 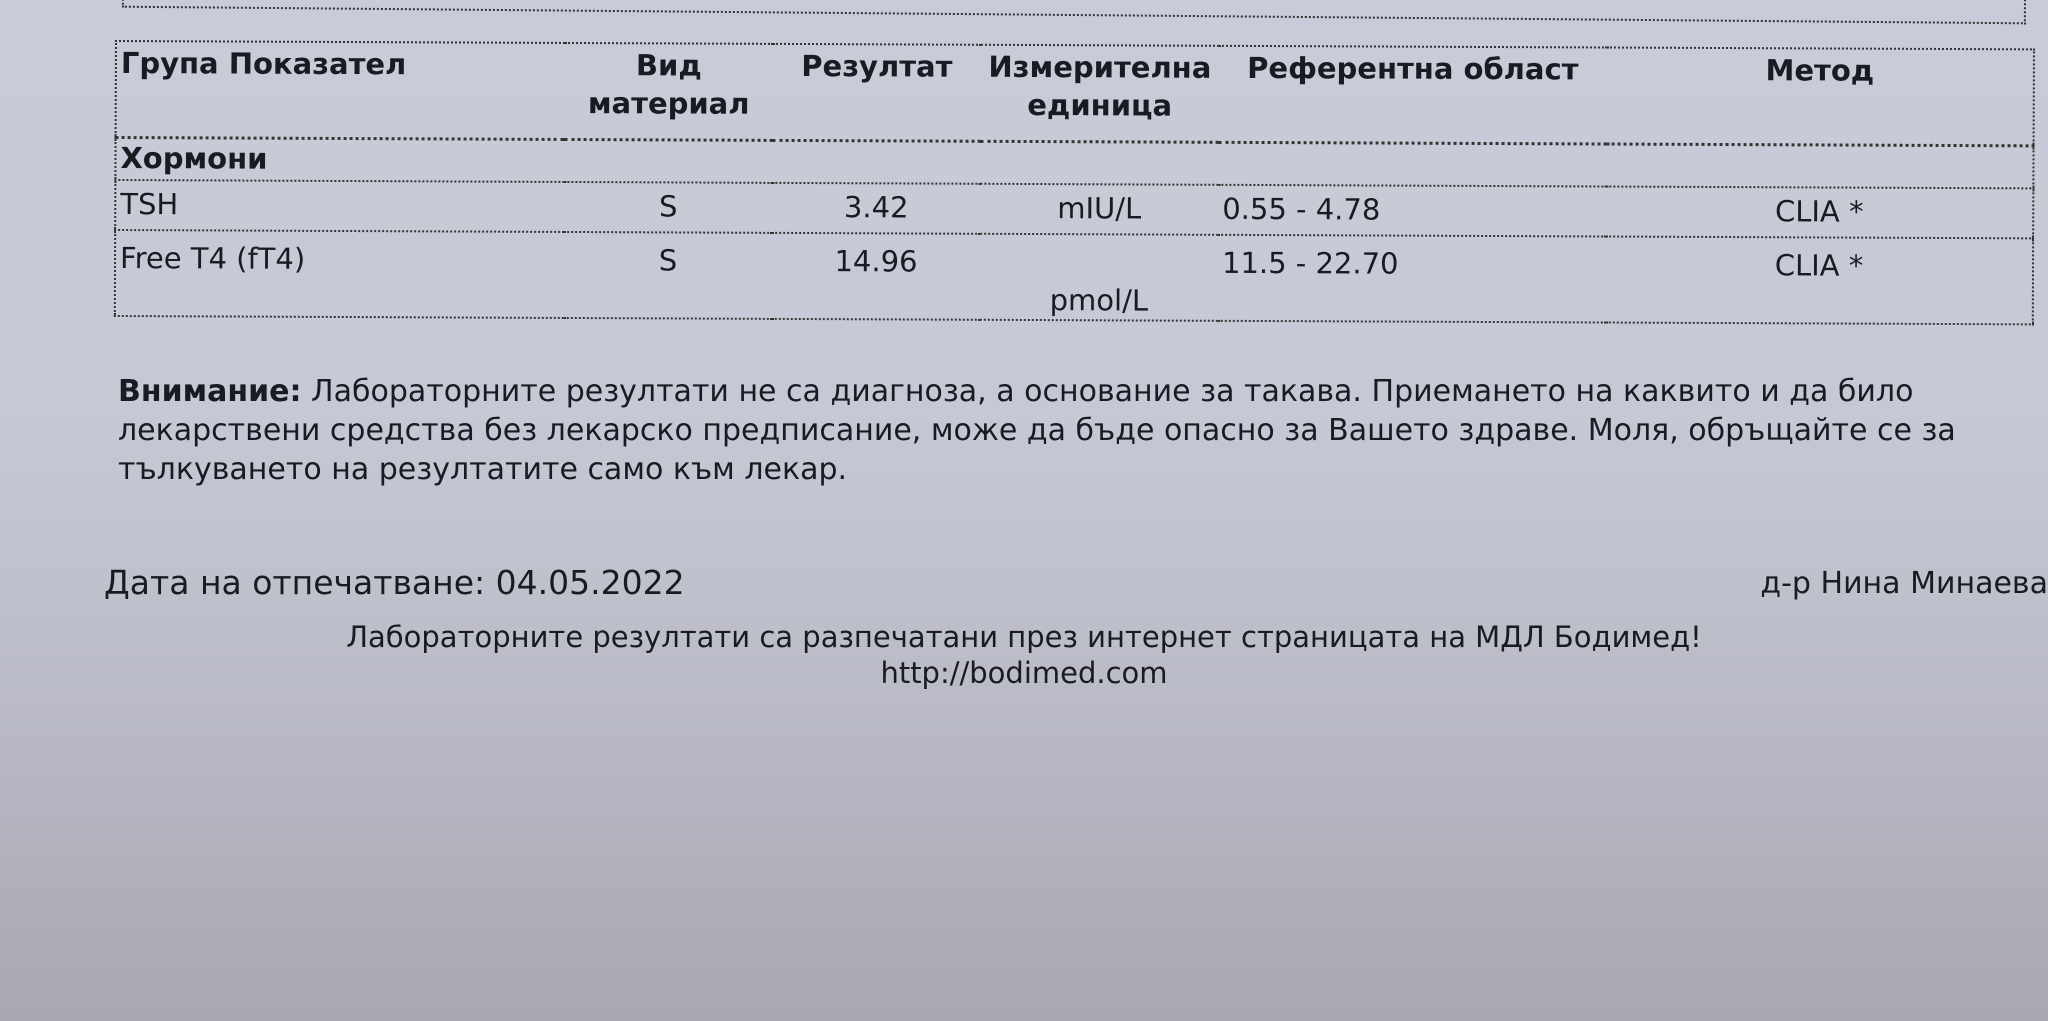 What do you see at coordinates (394, 582) in the screenshot?
I see `print-date: Дата на отпечатване: 04.05.2022` at bounding box center [394, 582].